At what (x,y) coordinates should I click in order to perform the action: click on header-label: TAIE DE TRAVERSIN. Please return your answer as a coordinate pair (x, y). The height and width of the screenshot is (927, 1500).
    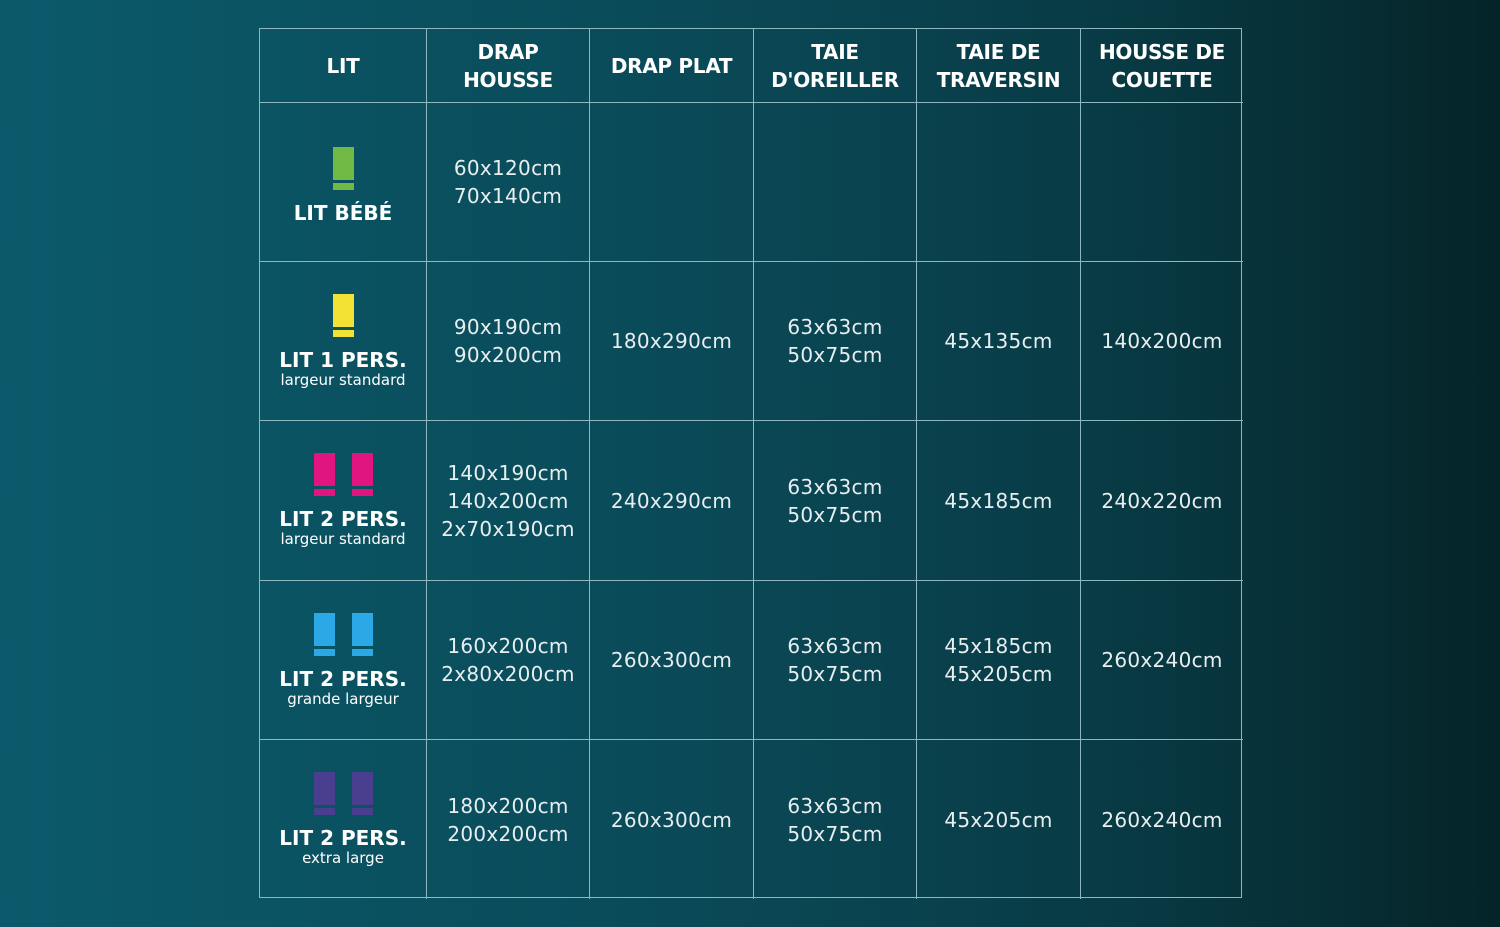
    Looking at the image, I should click on (998, 65).